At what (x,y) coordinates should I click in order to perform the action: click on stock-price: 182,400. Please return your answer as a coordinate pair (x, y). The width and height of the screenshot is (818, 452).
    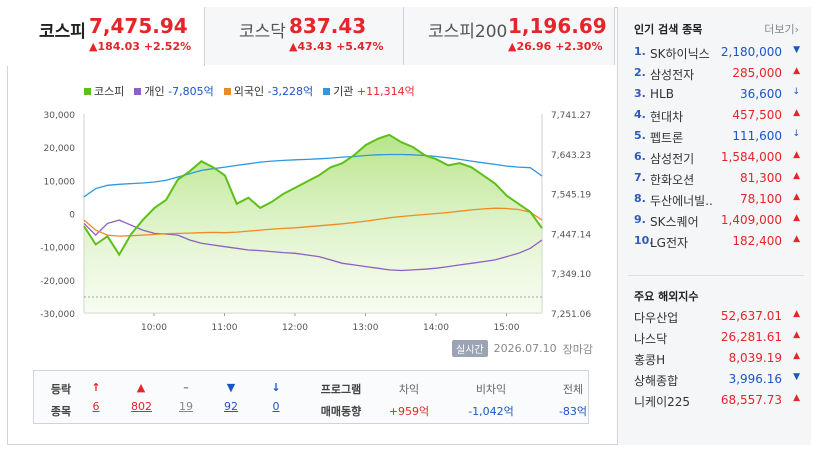
    Looking at the image, I should click on (757, 241).